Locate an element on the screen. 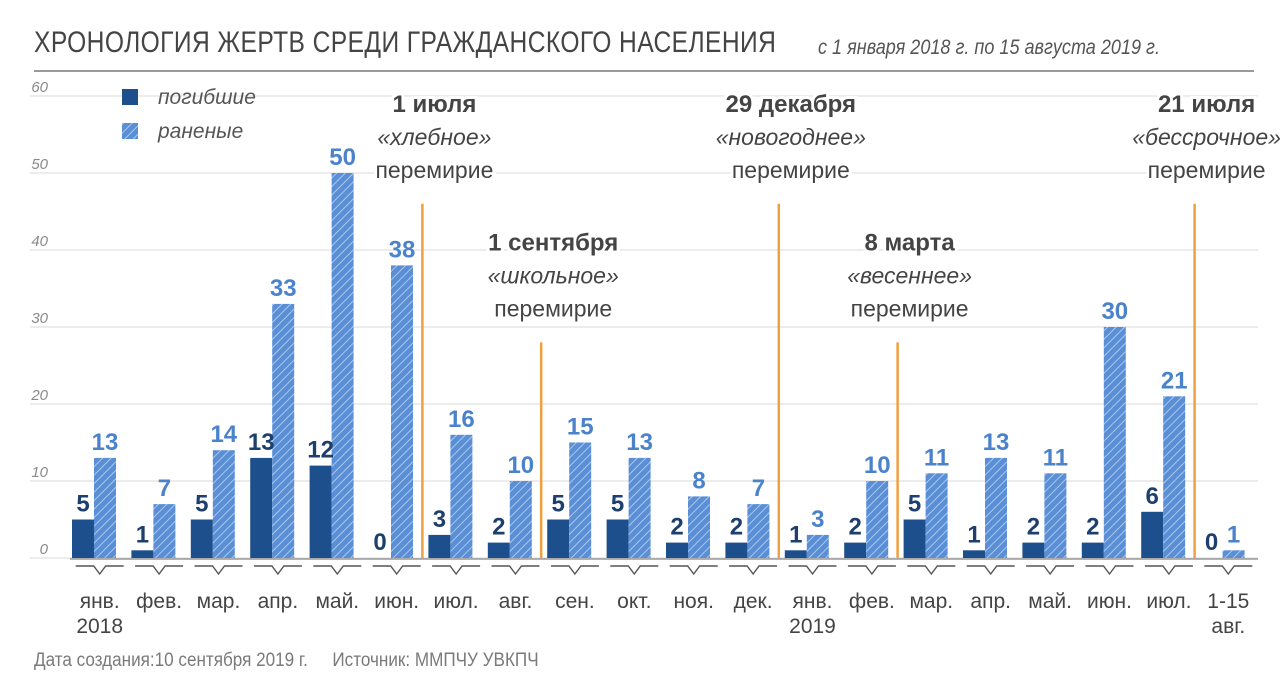 Image resolution: width=1280 pixels, height=694 pixels. x-tick-label: 2018 is located at coordinates (99, 626).